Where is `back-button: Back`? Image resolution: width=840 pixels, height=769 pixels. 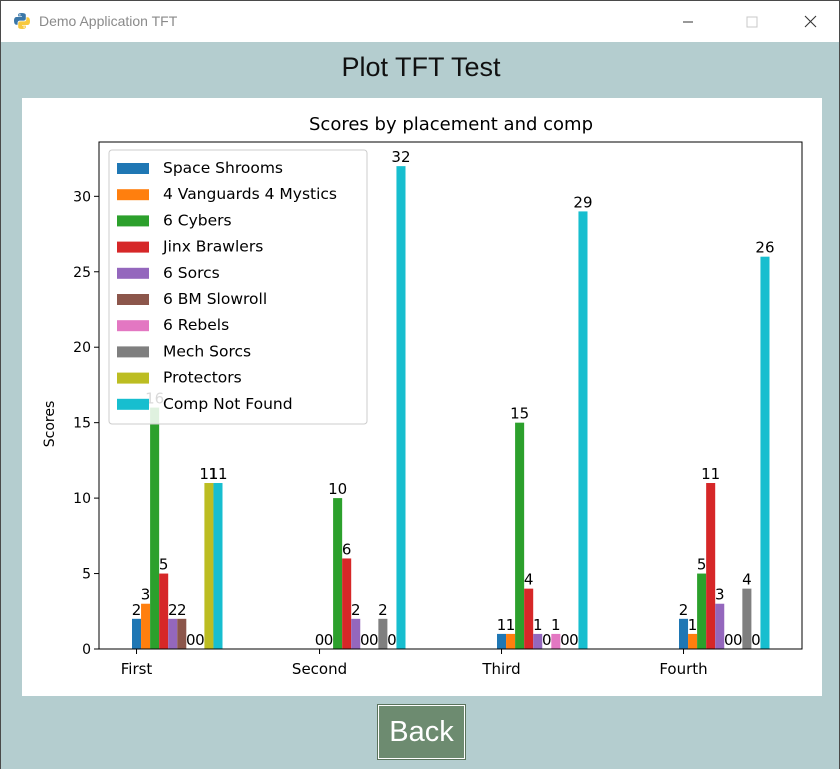
back-button: Back is located at coordinates (421, 732).